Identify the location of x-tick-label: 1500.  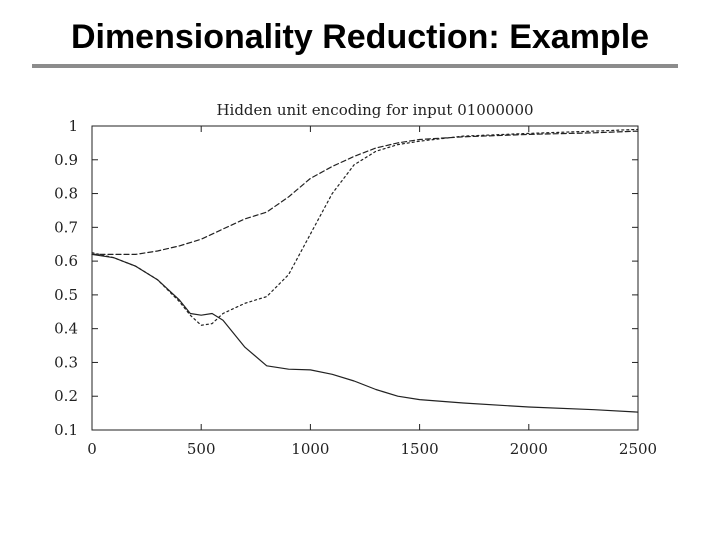
(420, 449).